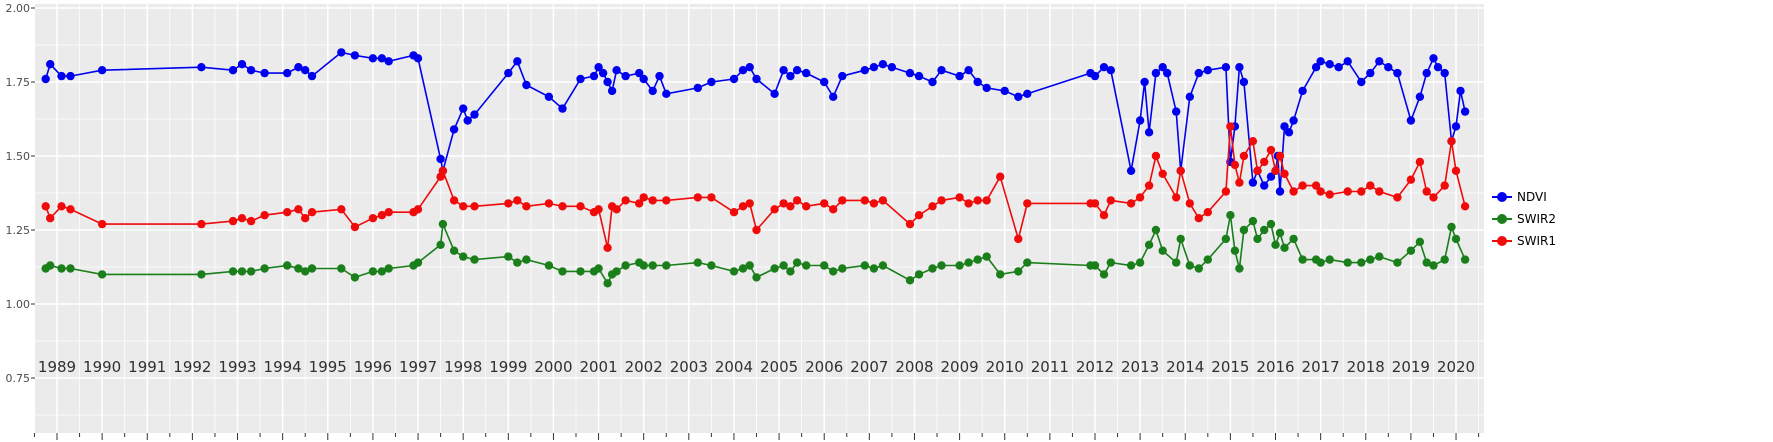 The width and height of the screenshot is (1773, 442). I want to click on x-axis-year-label: 2015, so click(1230, 367).